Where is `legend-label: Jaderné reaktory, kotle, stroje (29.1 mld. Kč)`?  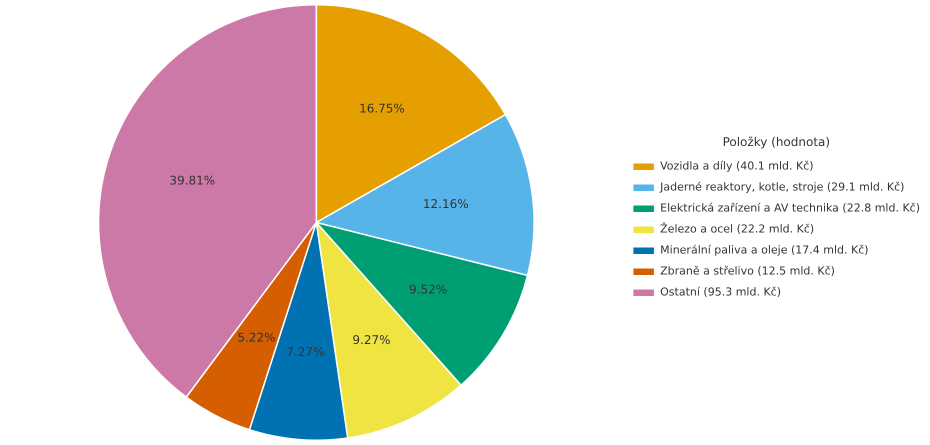 legend-label: Jaderné reaktory, kotle, stroje (29.1 mld. Kč) is located at coordinates (781, 187).